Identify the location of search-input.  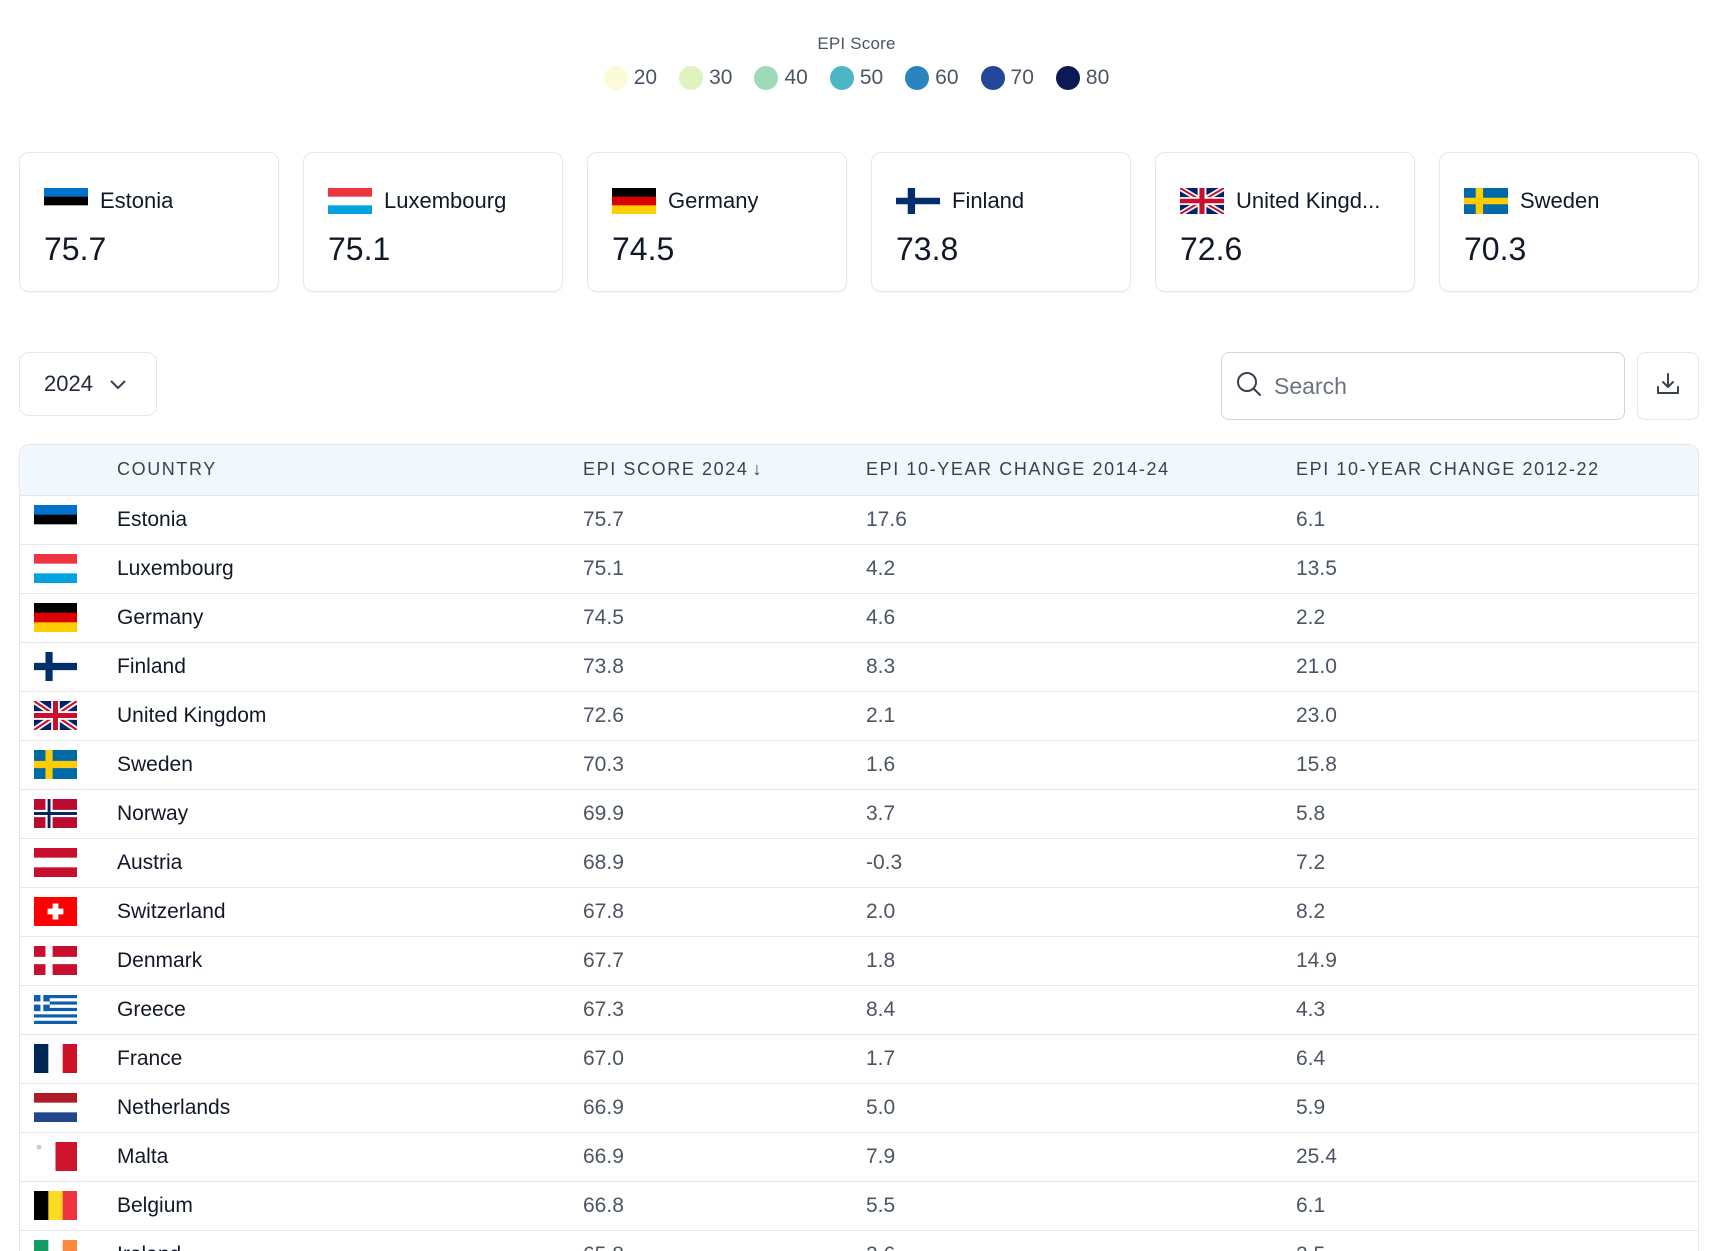
(1444, 386).